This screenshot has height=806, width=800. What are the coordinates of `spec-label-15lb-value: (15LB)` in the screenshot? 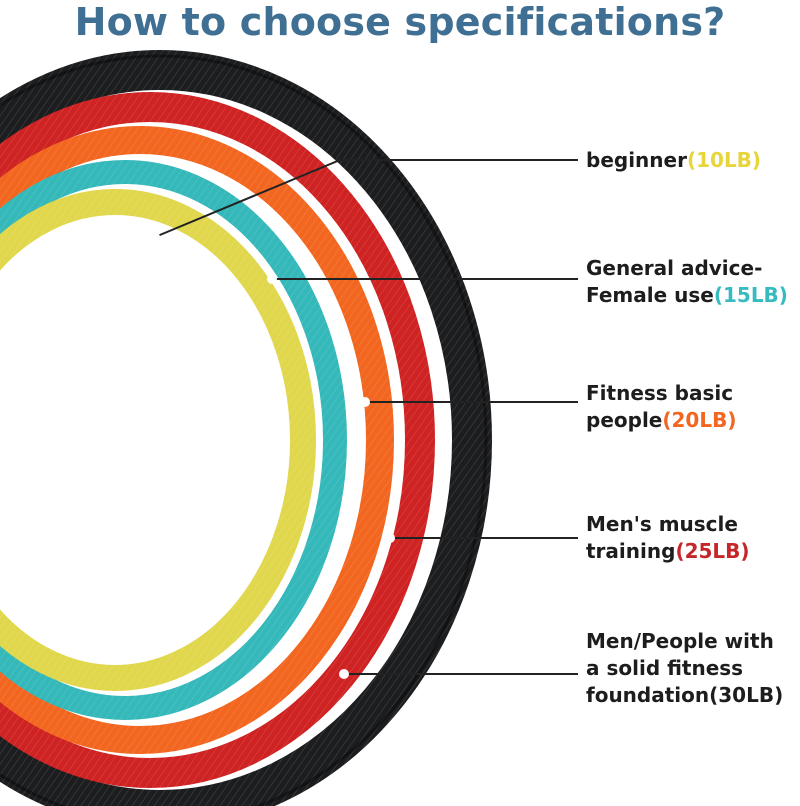 It's located at (750, 295).